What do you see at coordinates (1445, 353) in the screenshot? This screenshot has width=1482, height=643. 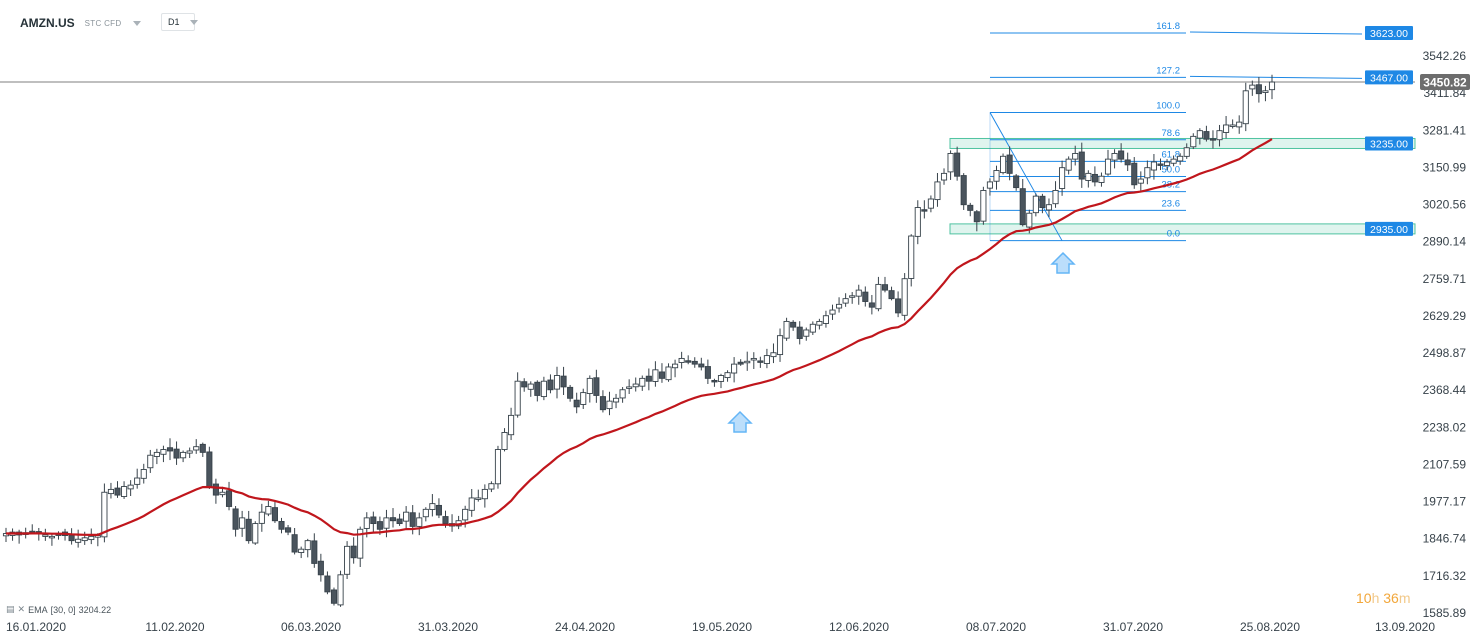 I see `y-tick-label: 2498.87` at bounding box center [1445, 353].